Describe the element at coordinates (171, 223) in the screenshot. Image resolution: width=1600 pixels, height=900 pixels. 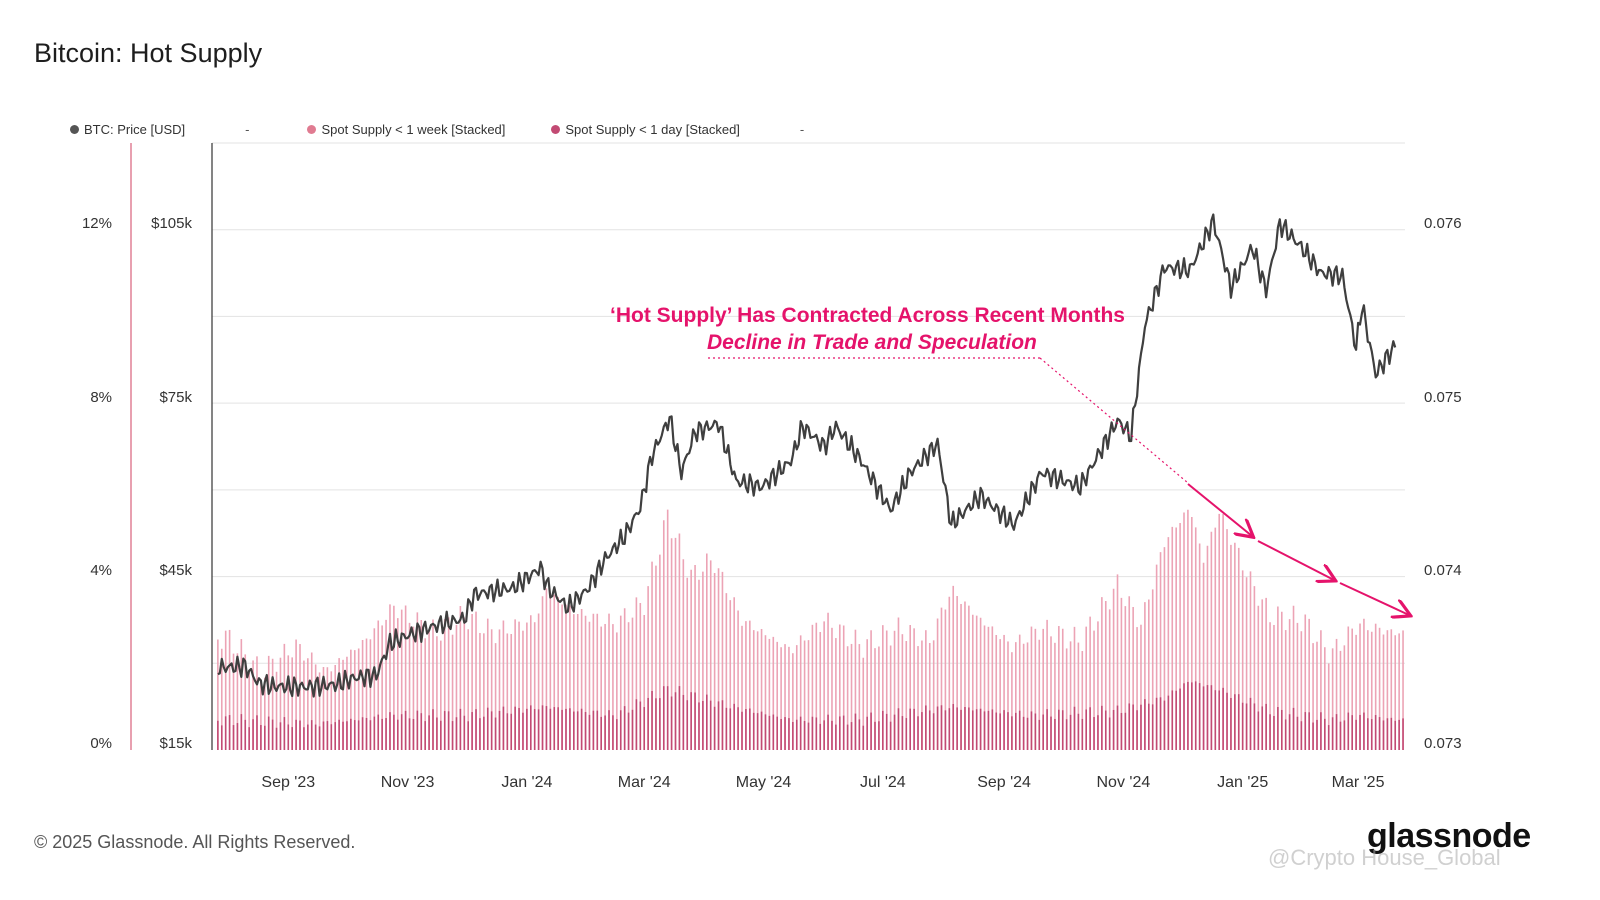
I see `y-left-price-tick: $105k` at that location.